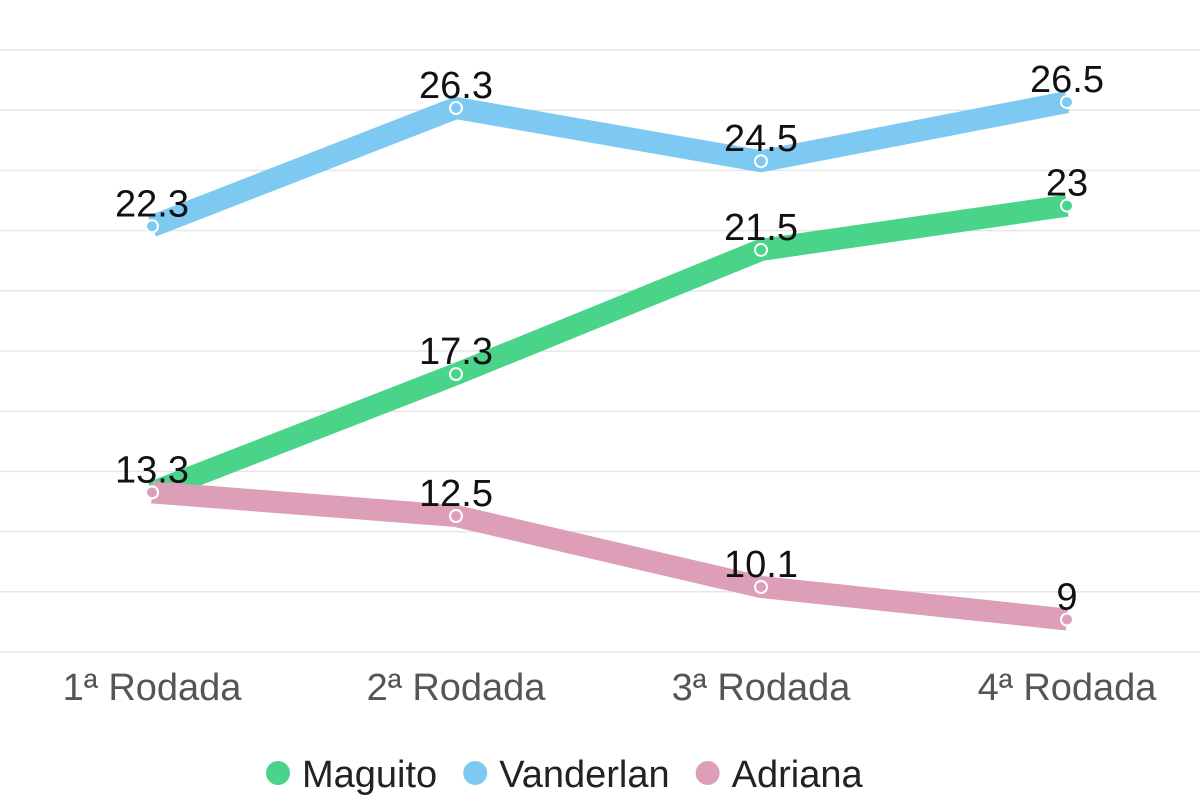 This screenshot has height=800, width=1200. What do you see at coordinates (584, 775) in the screenshot?
I see `legend-label: Vanderlan` at bounding box center [584, 775].